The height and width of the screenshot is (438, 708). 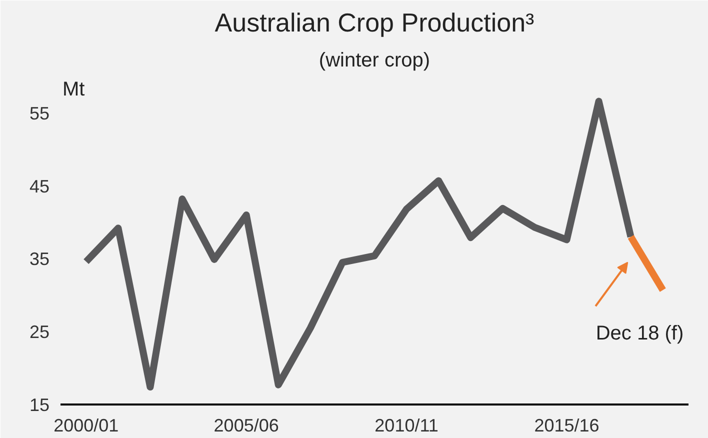 What do you see at coordinates (39, 259) in the screenshot?
I see `y-tick-label: 35` at bounding box center [39, 259].